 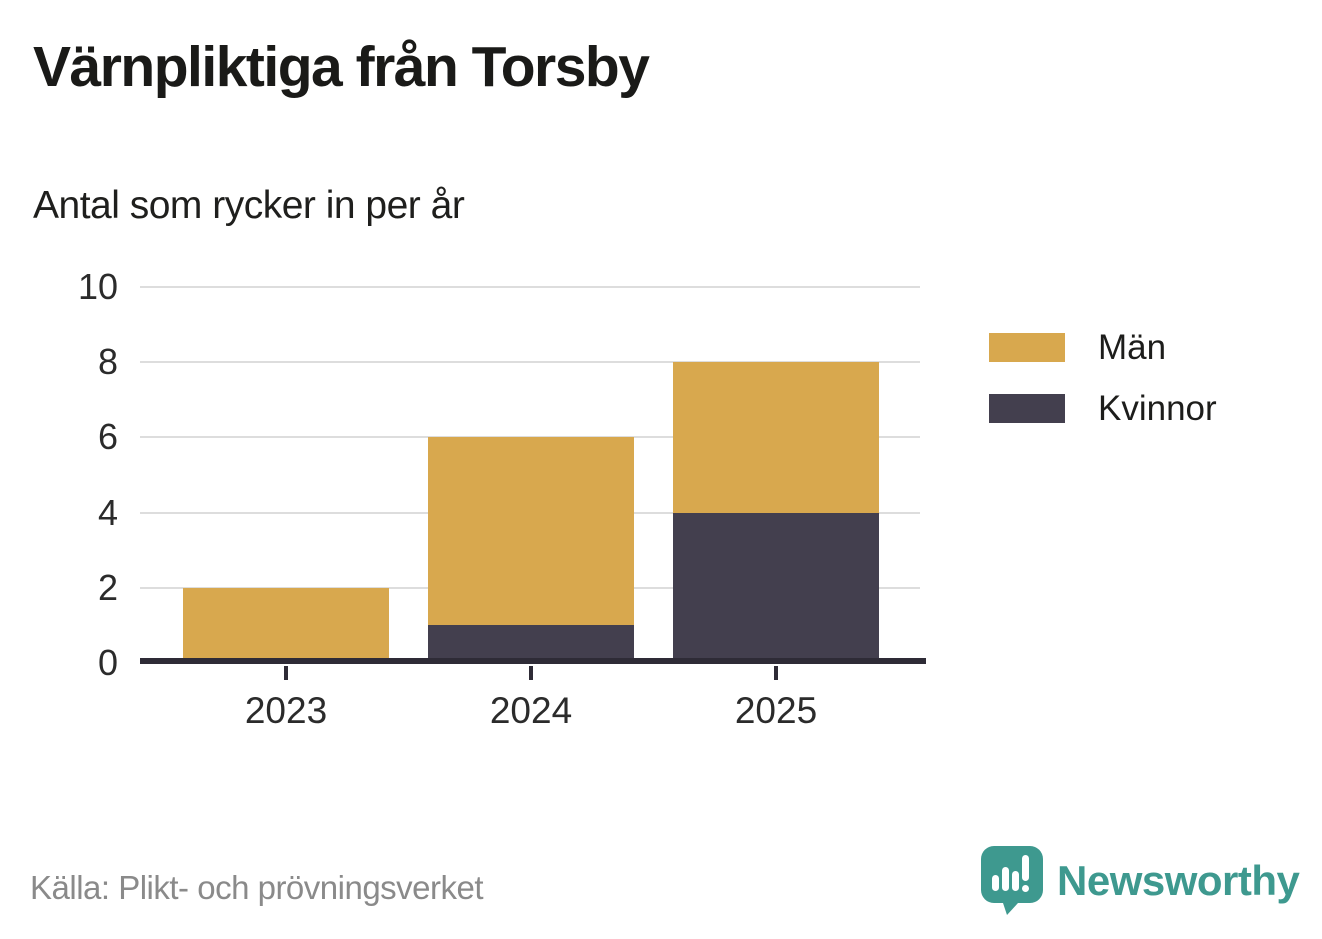 What do you see at coordinates (776, 710) in the screenshot?
I see `x-axis-tick-label: 2025` at bounding box center [776, 710].